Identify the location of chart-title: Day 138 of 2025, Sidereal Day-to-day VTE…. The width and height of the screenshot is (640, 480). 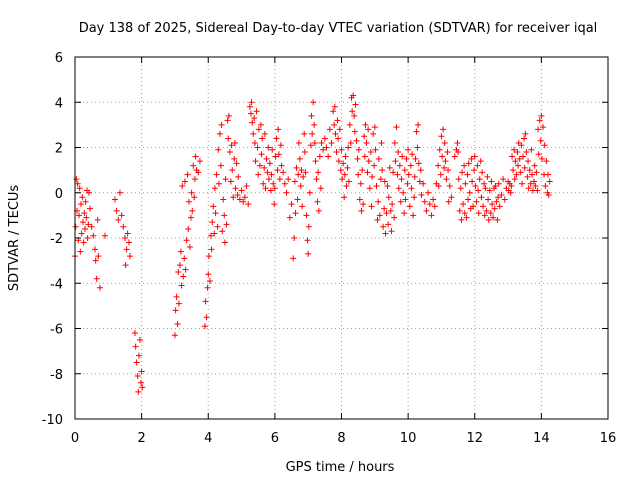
(338, 28).